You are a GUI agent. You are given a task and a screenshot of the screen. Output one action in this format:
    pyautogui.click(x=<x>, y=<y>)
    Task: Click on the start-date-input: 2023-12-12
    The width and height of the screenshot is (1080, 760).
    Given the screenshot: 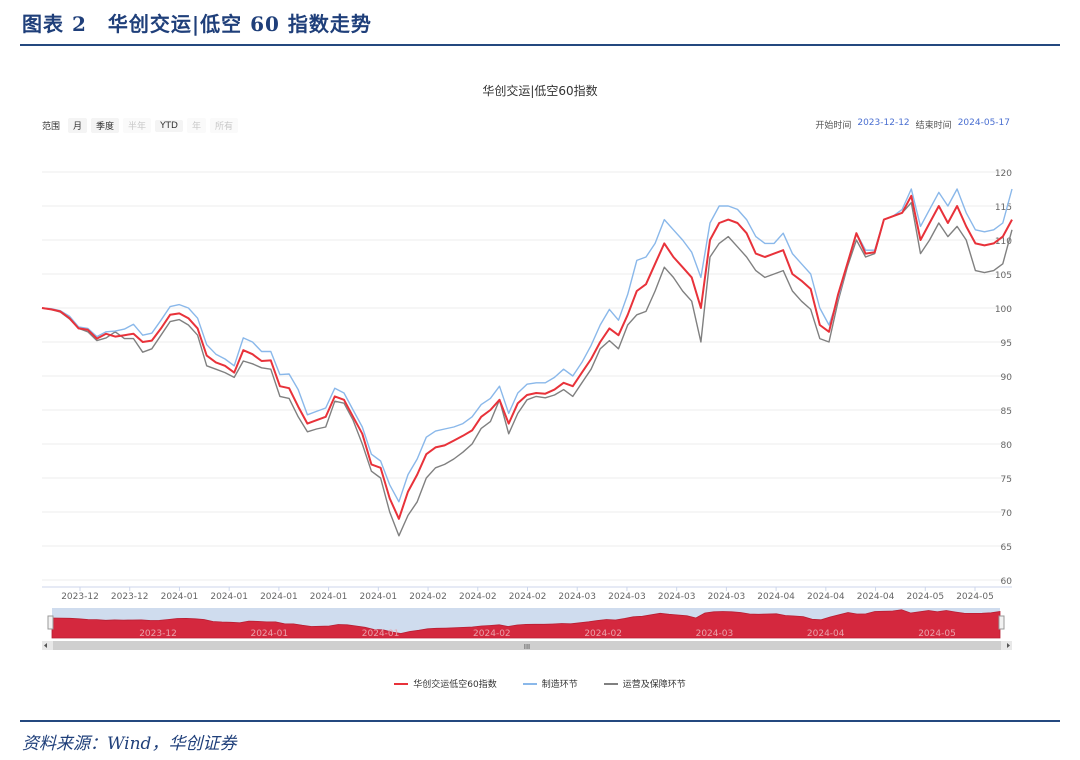 What is the action you would take?
    pyautogui.click(x=883, y=123)
    